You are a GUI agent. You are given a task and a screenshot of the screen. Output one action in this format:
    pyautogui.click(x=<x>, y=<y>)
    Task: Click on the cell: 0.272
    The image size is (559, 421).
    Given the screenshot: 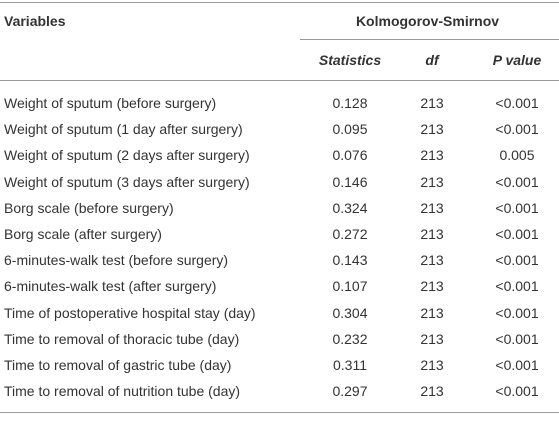 What is the action you would take?
    pyautogui.click(x=350, y=234)
    